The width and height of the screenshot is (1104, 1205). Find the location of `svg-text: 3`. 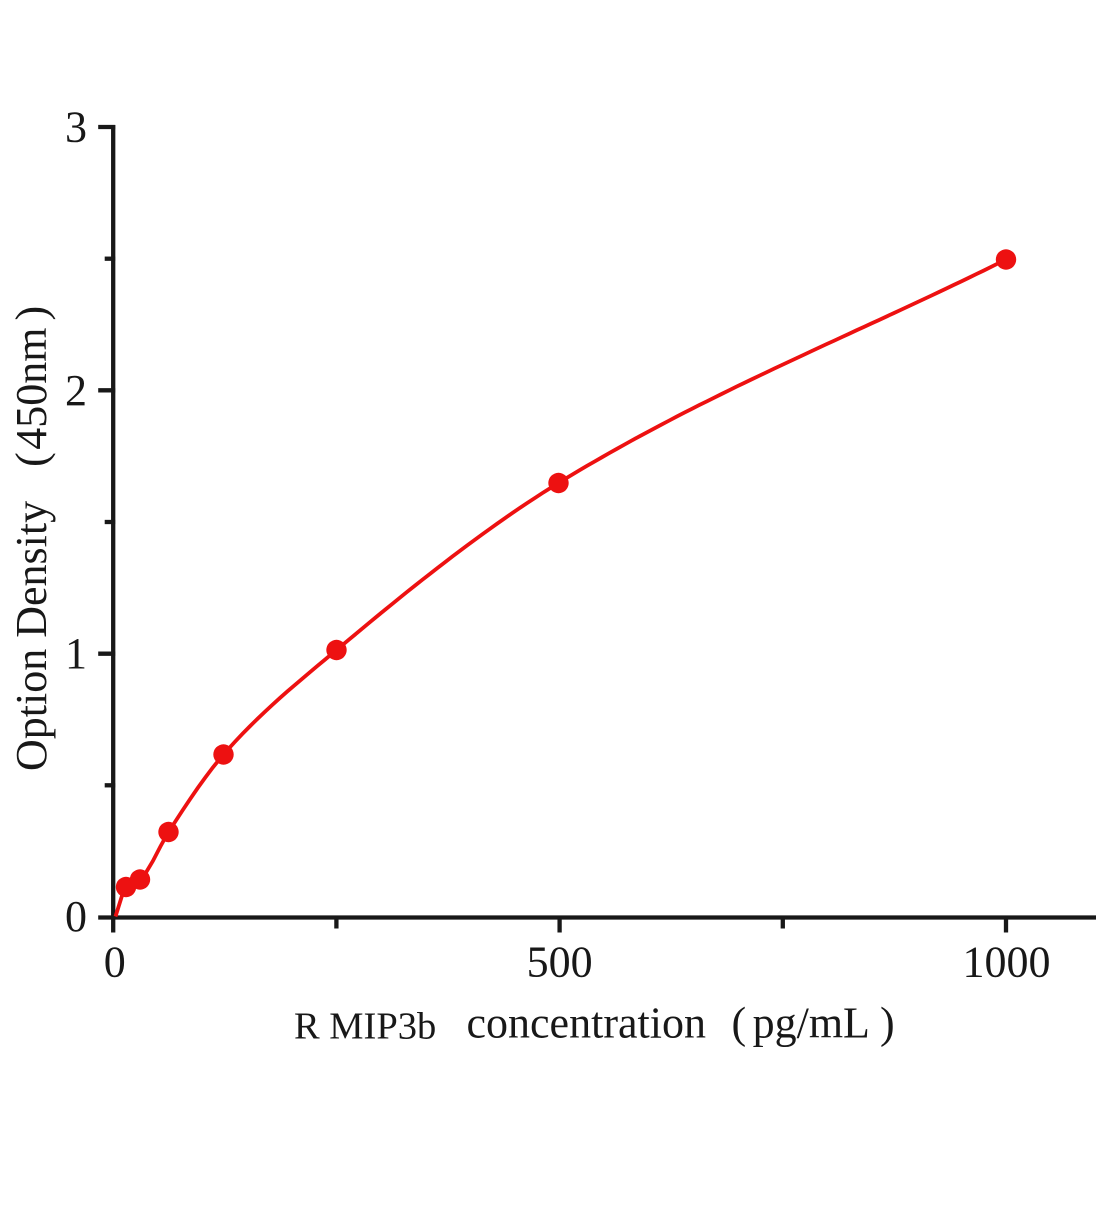

svg-text: 3 is located at coordinates (76, 127).